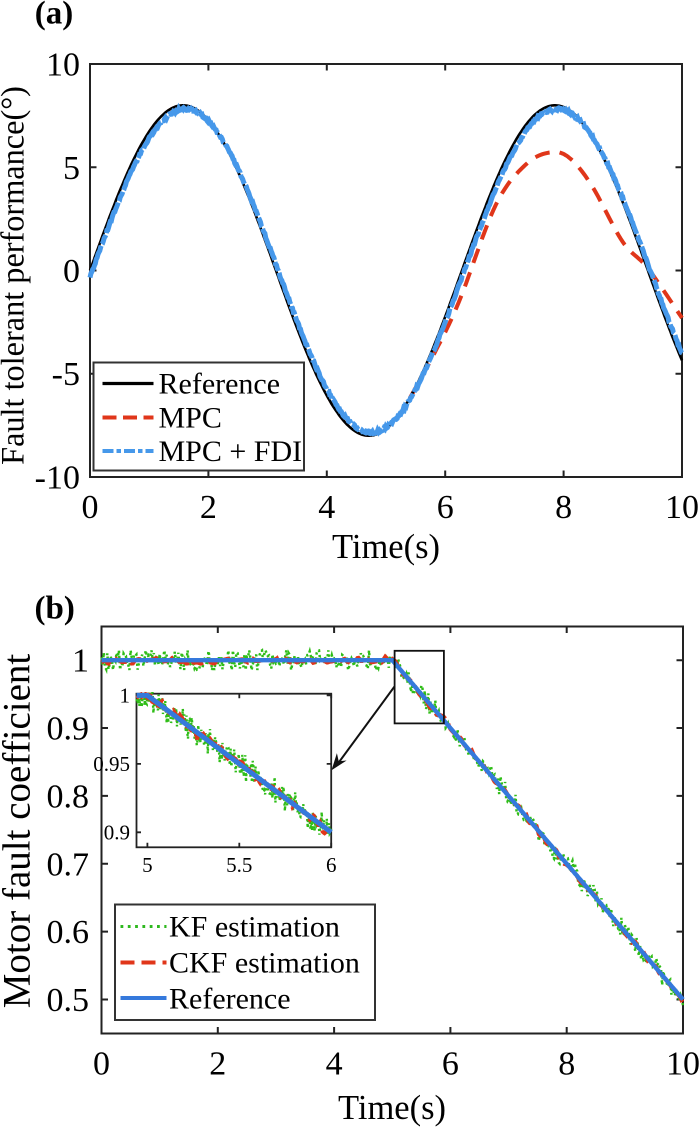 The height and width of the screenshot is (1136, 700). Describe the element at coordinates (54, 16) in the screenshot. I see `svg-text: (a)` at that location.